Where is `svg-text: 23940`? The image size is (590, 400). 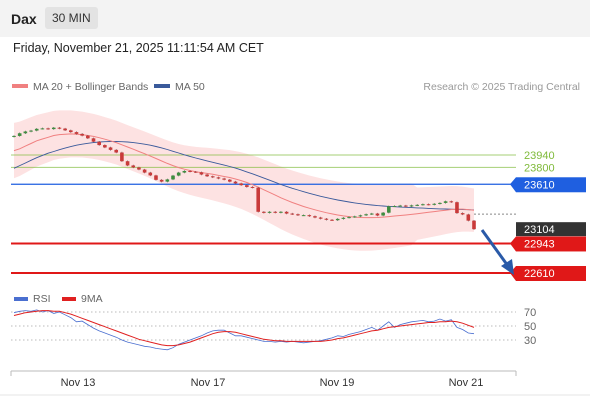 svg-text: 23940 is located at coordinates (539, 156).